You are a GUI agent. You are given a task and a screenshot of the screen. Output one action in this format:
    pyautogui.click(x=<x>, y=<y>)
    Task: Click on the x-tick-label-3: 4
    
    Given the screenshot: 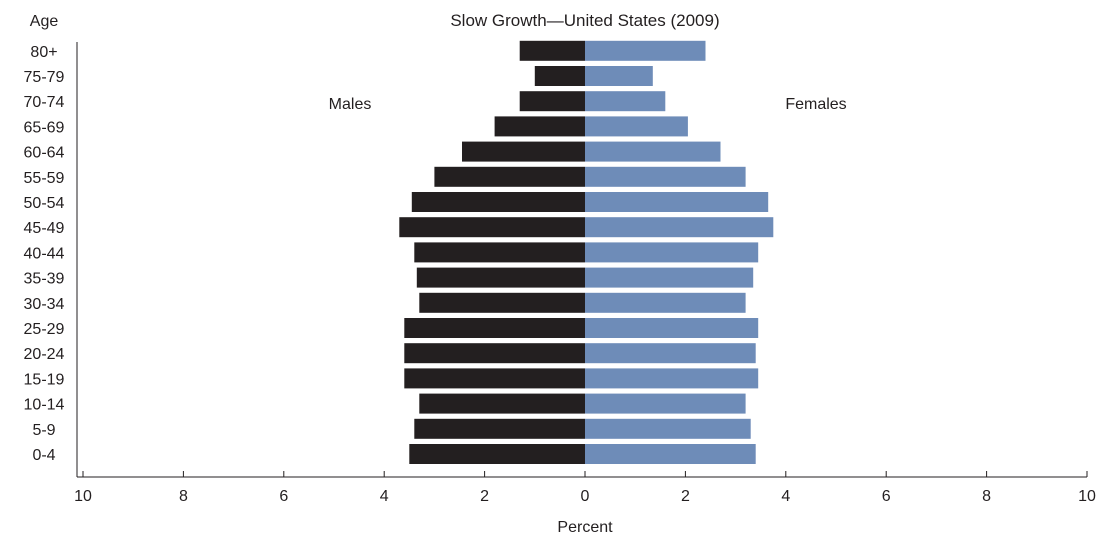 What is the action you would take?
    pyautogui.click(x=384, y=496)
    